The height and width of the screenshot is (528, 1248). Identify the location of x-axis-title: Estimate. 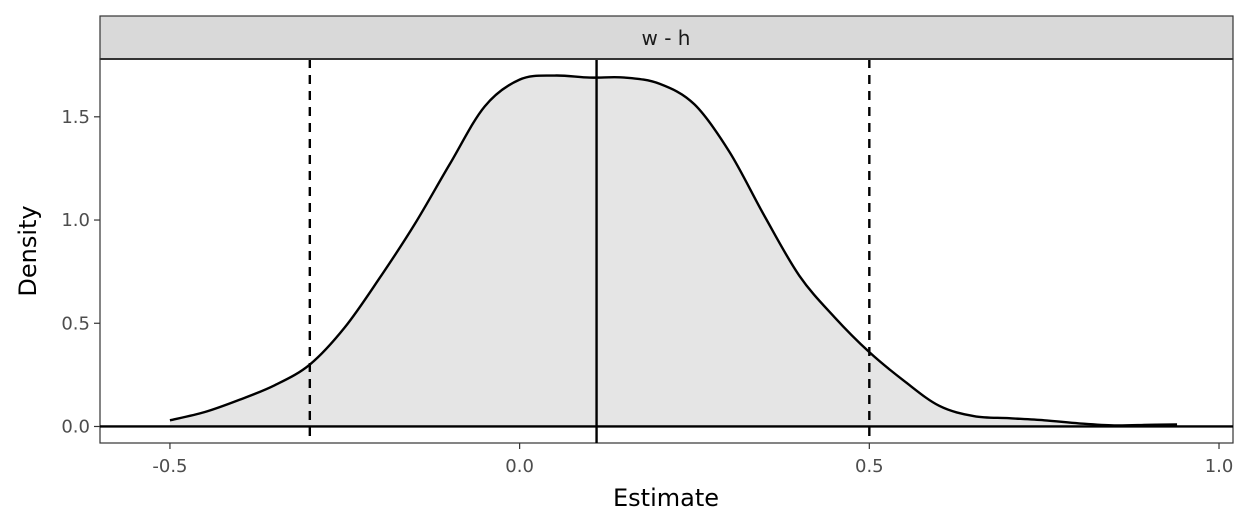
(666, 498).